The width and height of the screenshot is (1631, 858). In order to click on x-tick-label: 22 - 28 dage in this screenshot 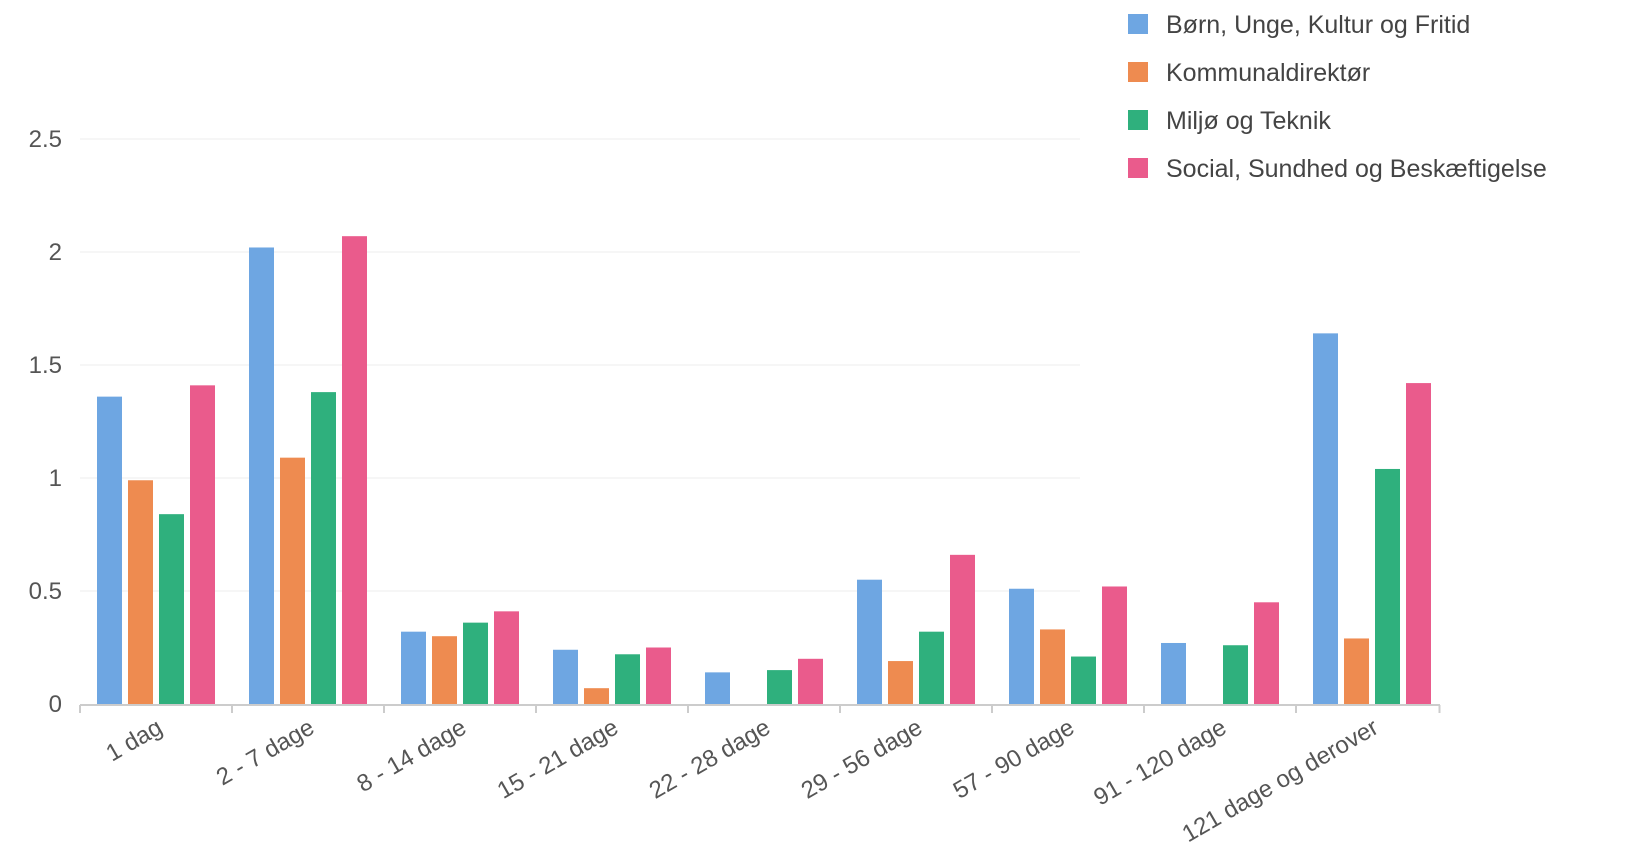, I will do `click(710, 759)`.